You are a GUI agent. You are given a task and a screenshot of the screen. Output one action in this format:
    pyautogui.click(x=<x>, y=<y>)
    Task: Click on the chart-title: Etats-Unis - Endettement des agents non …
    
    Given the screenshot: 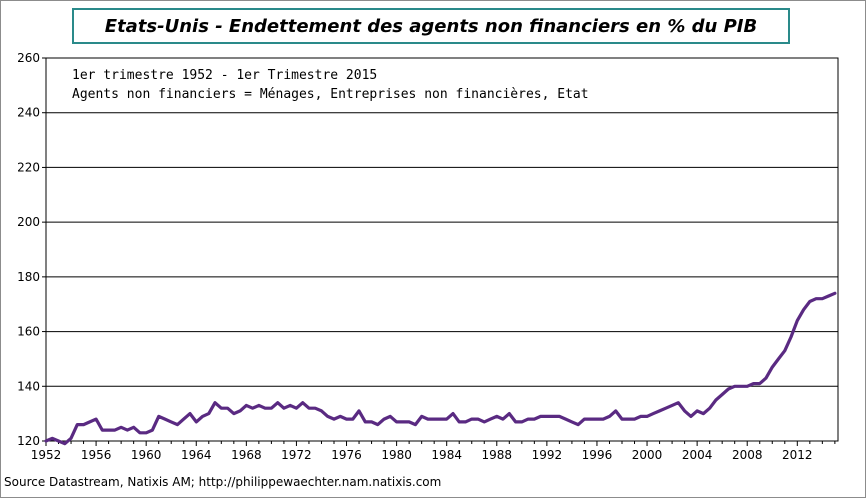 What is the action you would take?
    pyautogui.click(x=431, y=26)
    